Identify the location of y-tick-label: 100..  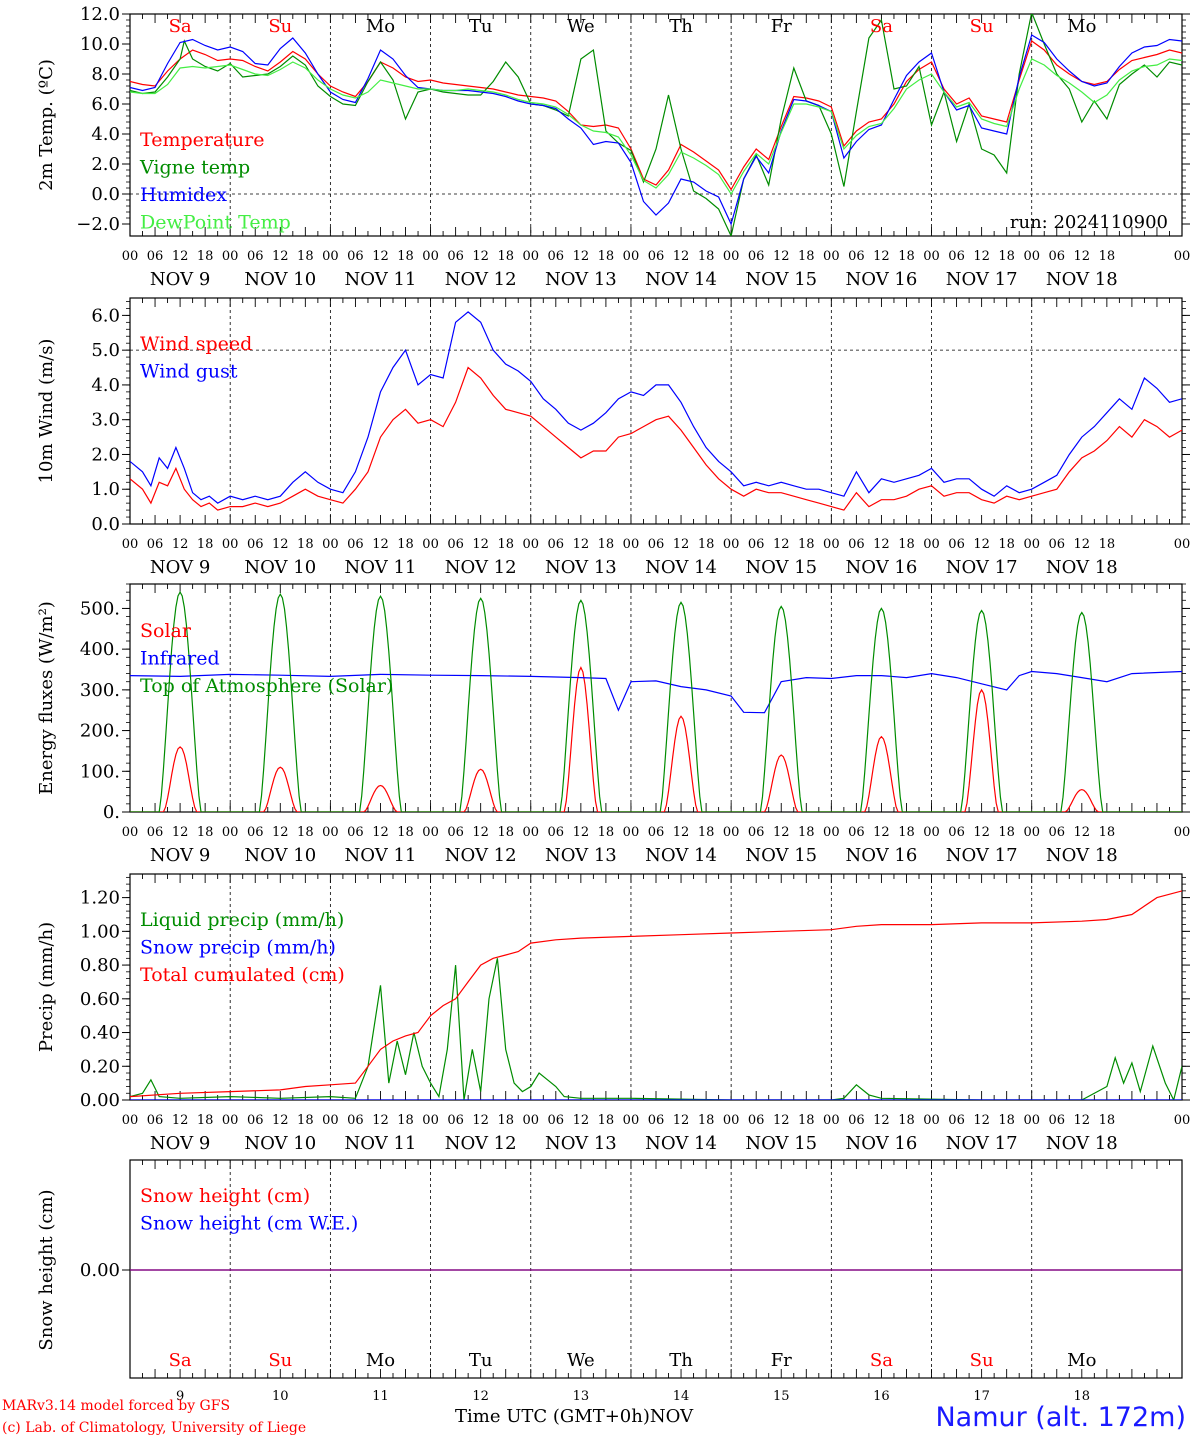
(100, 771).